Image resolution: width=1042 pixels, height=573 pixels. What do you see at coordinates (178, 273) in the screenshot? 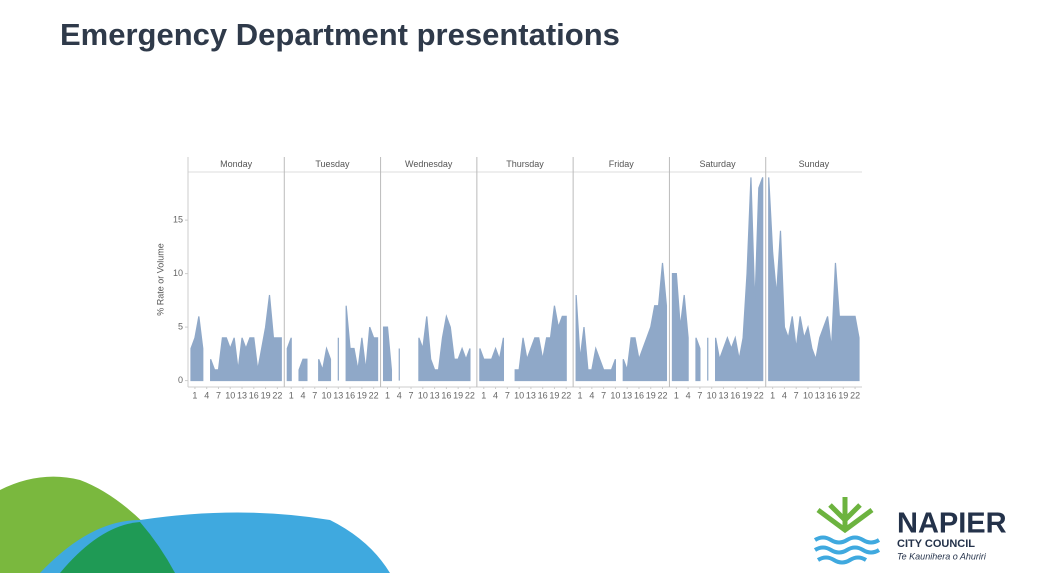
I see `y-tick-label: 10` at bounding box center [178, 273].